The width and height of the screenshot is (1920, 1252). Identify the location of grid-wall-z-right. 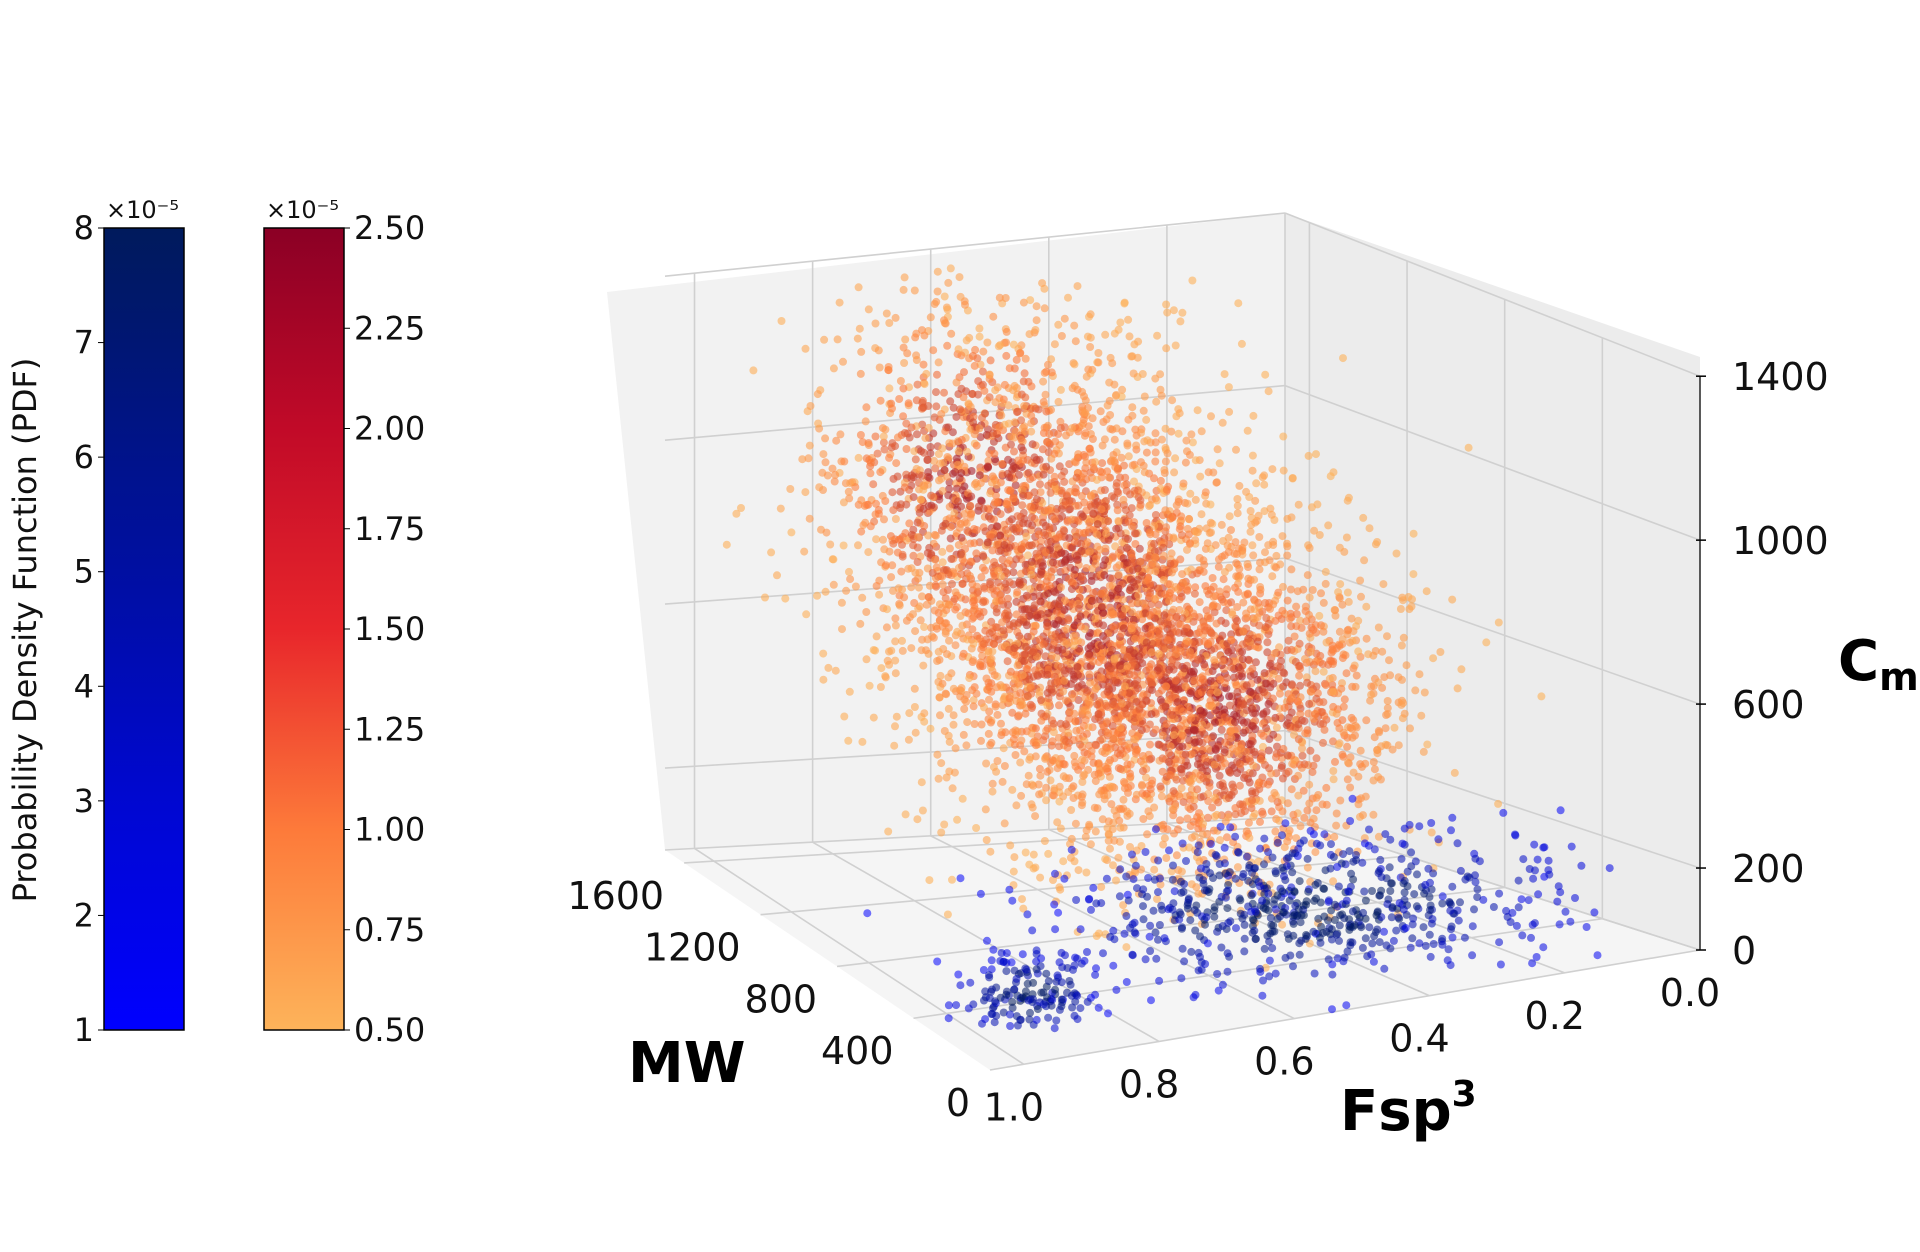
(1492, 799).